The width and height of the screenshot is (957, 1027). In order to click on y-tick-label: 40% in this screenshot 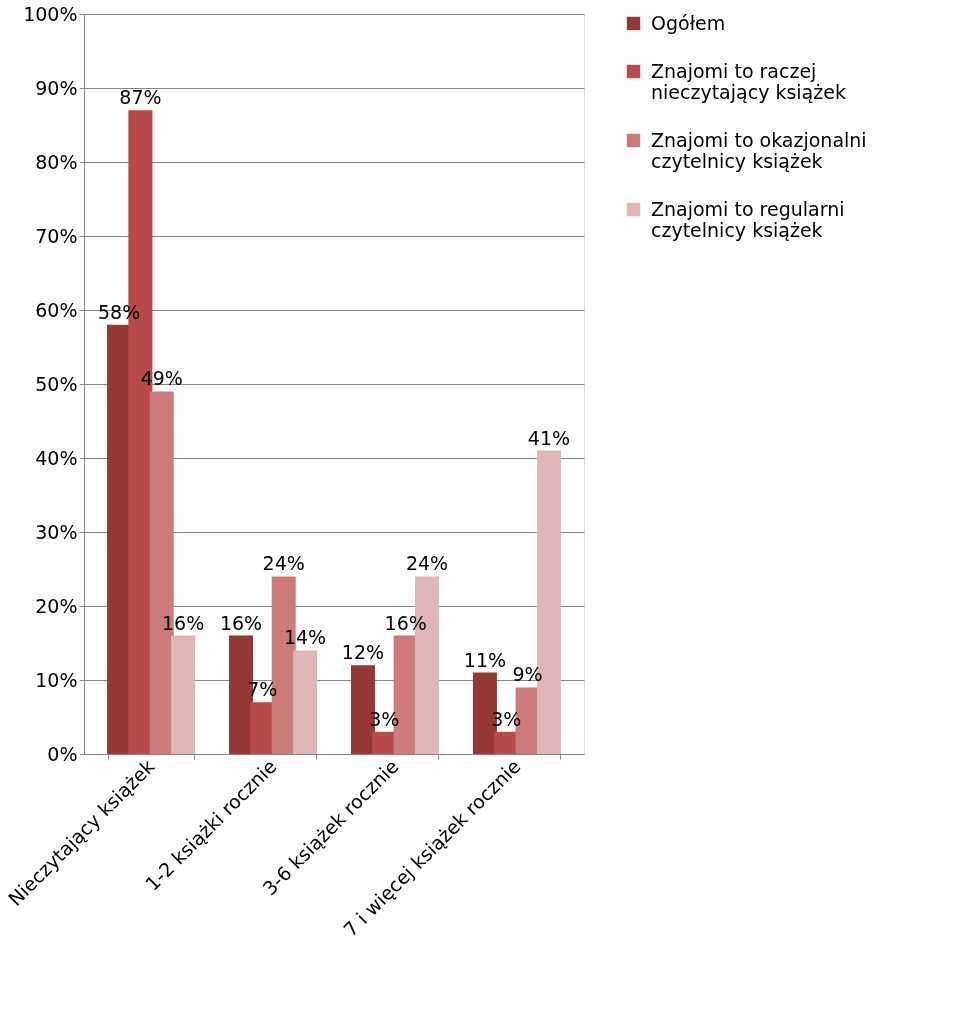, I will do `click(56, 457)`.